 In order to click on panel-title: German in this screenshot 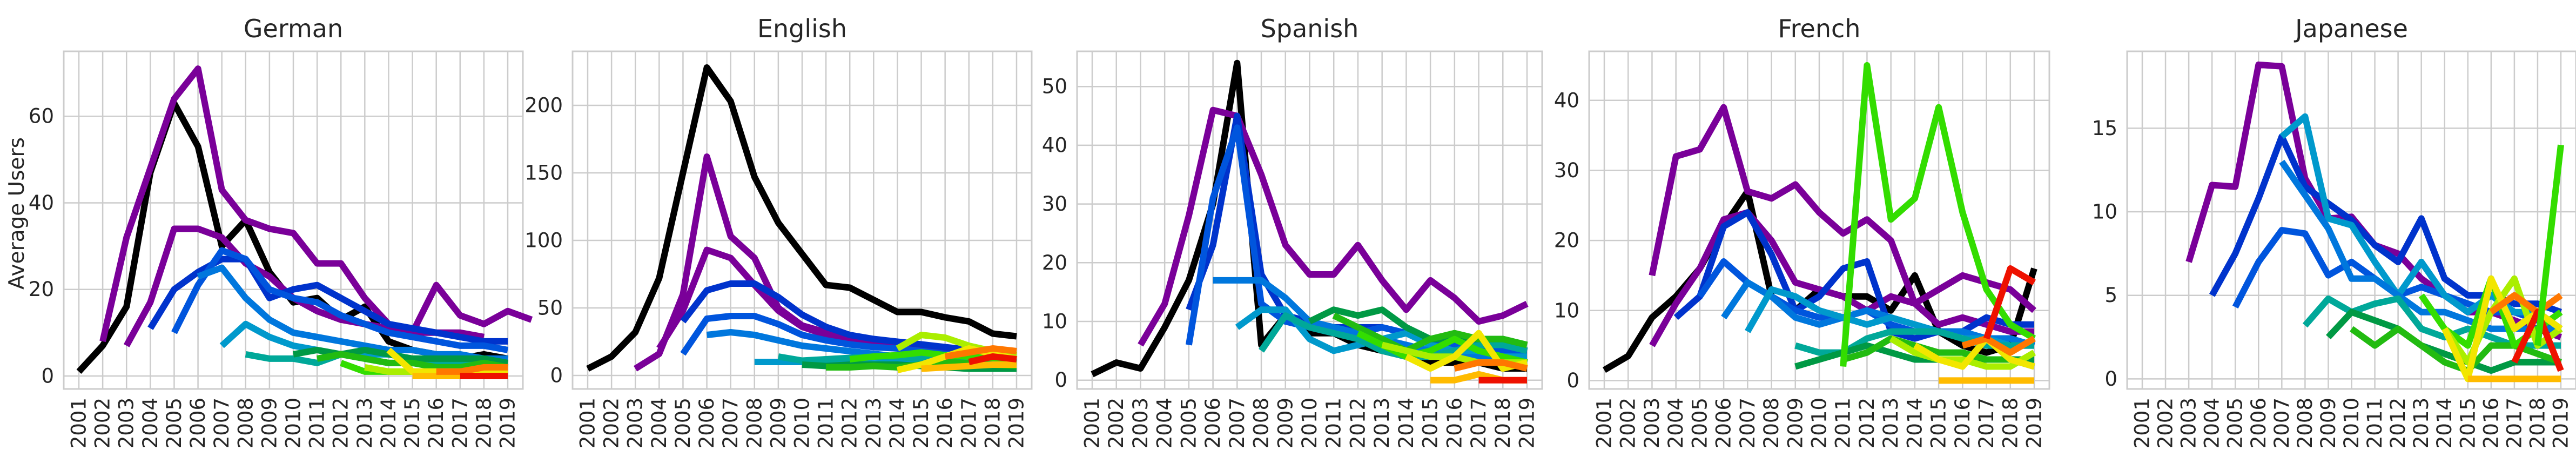, I will do `click(293, 28)`.